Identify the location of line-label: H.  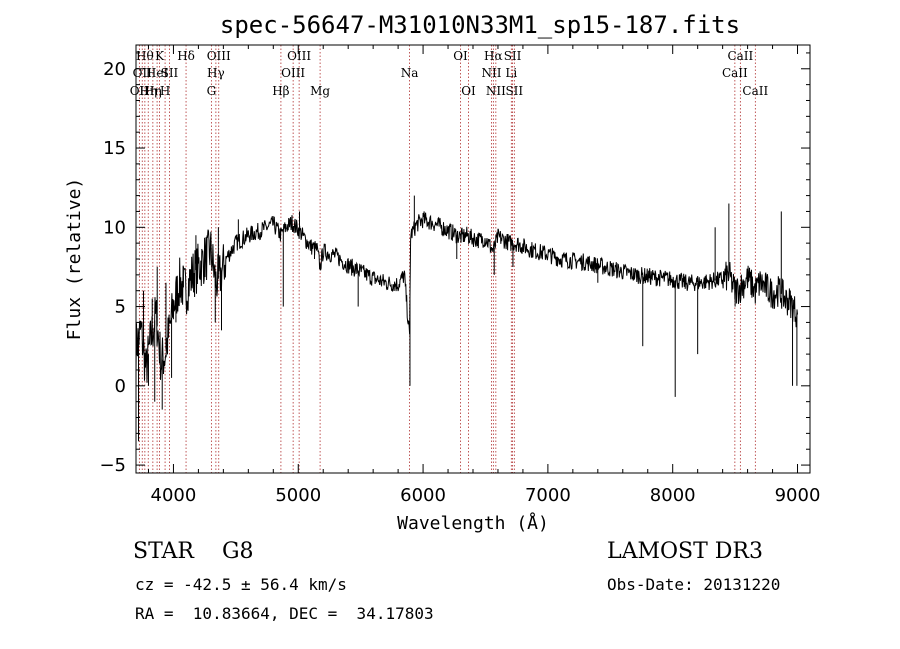
(165, 91).